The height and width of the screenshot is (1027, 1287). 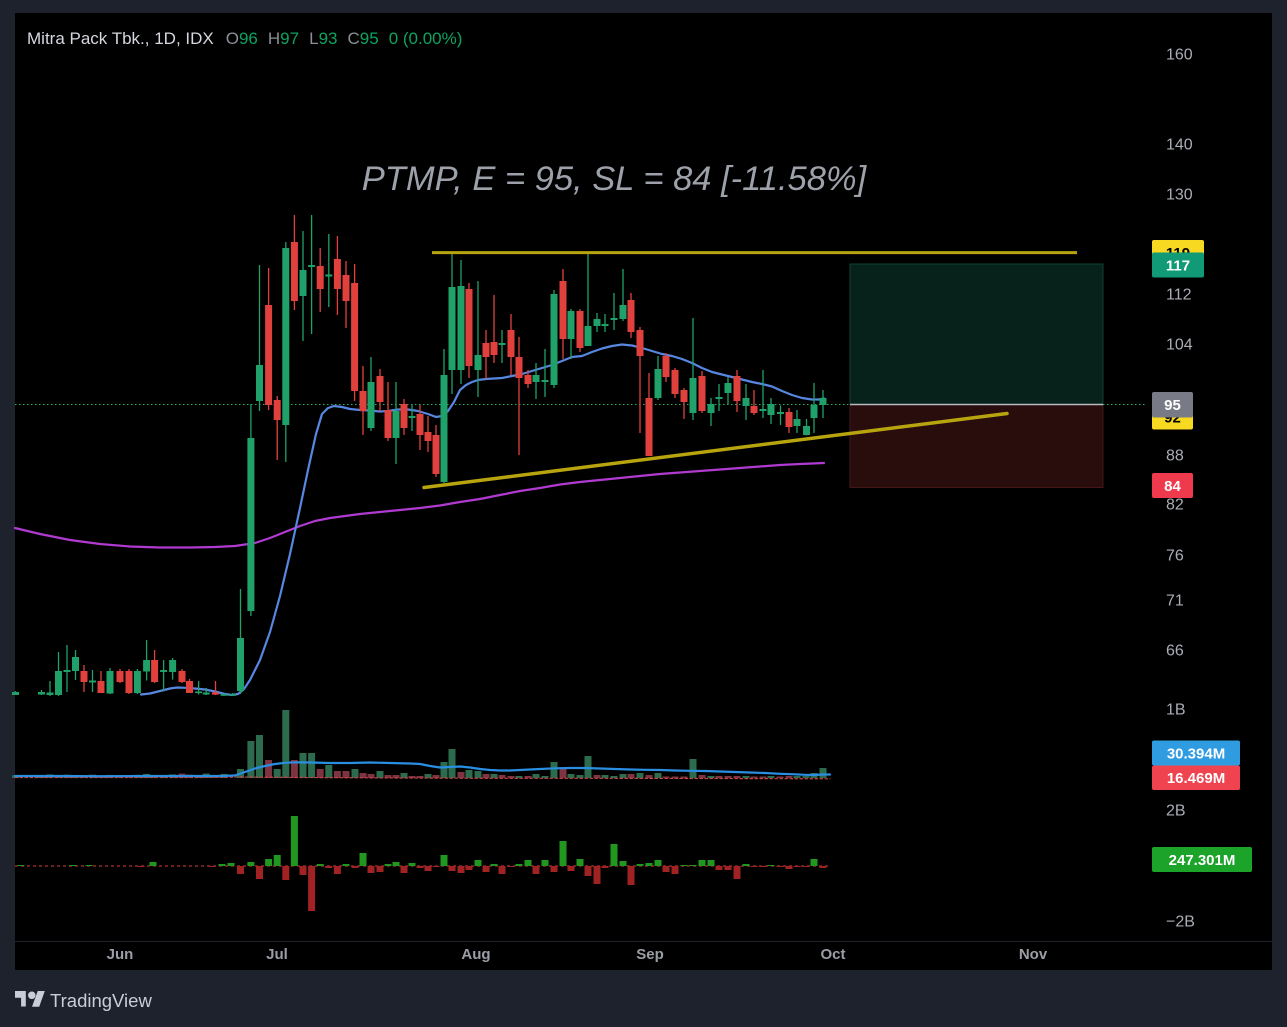 I want to click on svg-text: 130, so click(x=1179, y=195).